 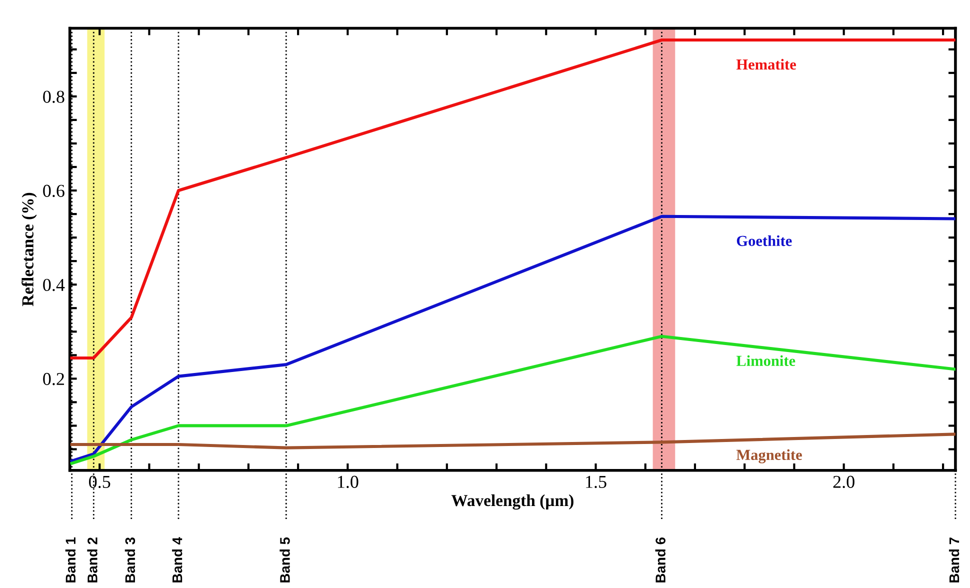 What do you see at coordinates (348, 482) in the screenshot?
I see `x-tick-label: 1.0` at bounding box center [348, 482].